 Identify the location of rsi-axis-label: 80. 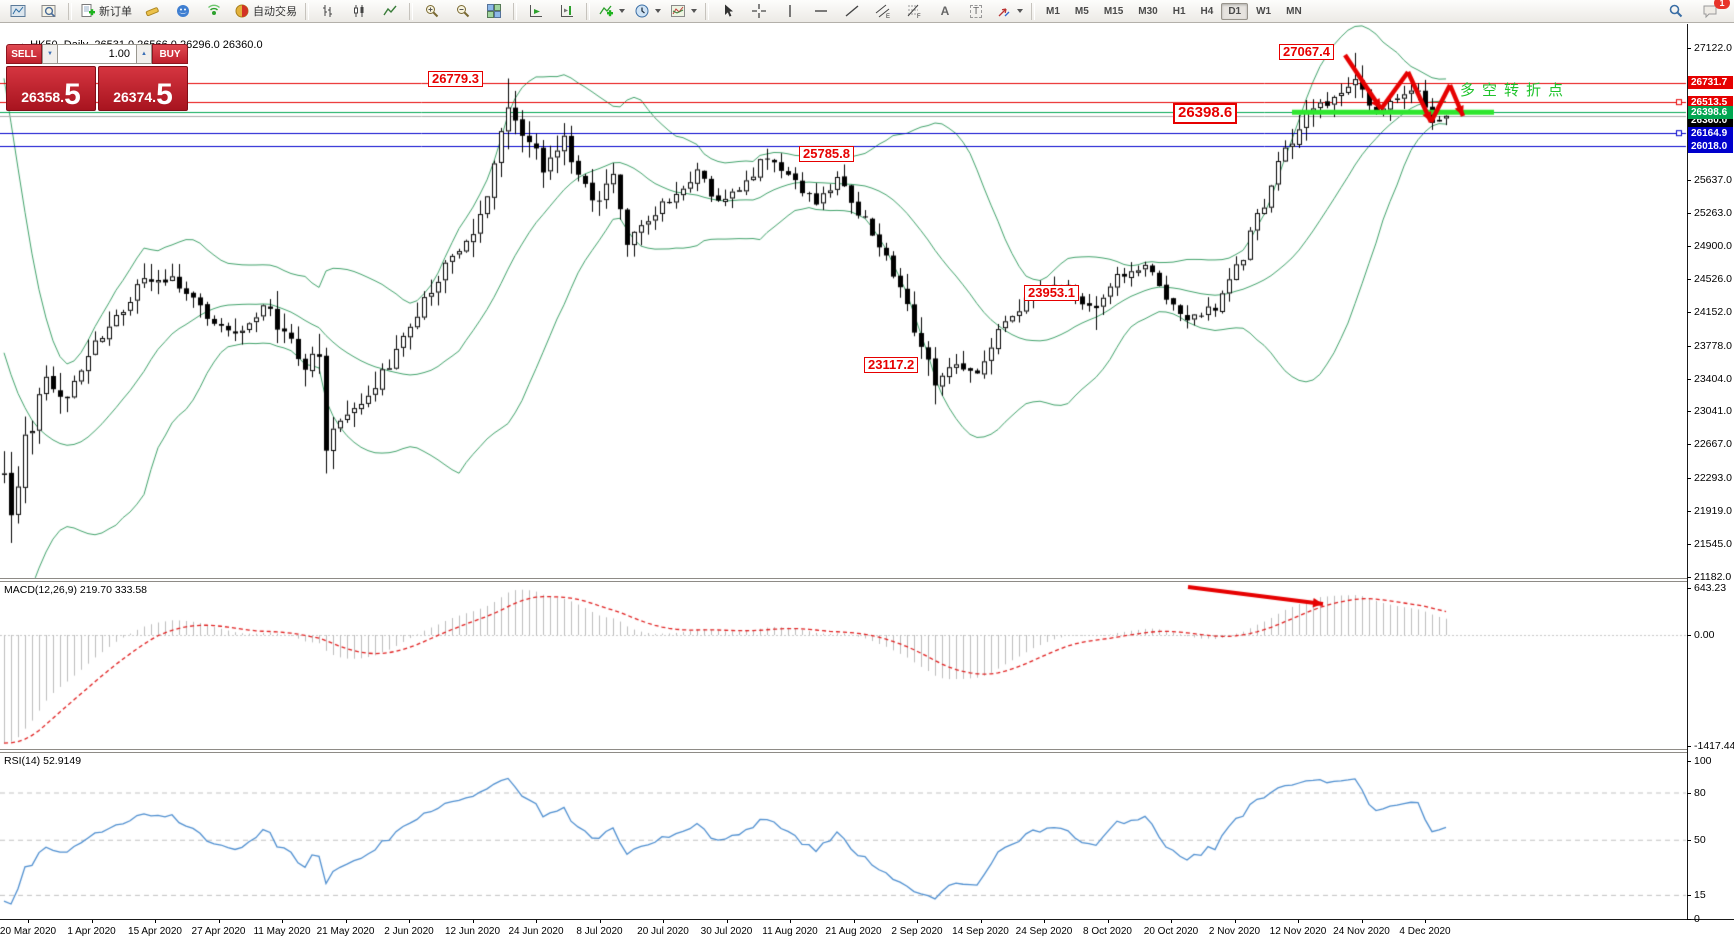
(1700, 792).